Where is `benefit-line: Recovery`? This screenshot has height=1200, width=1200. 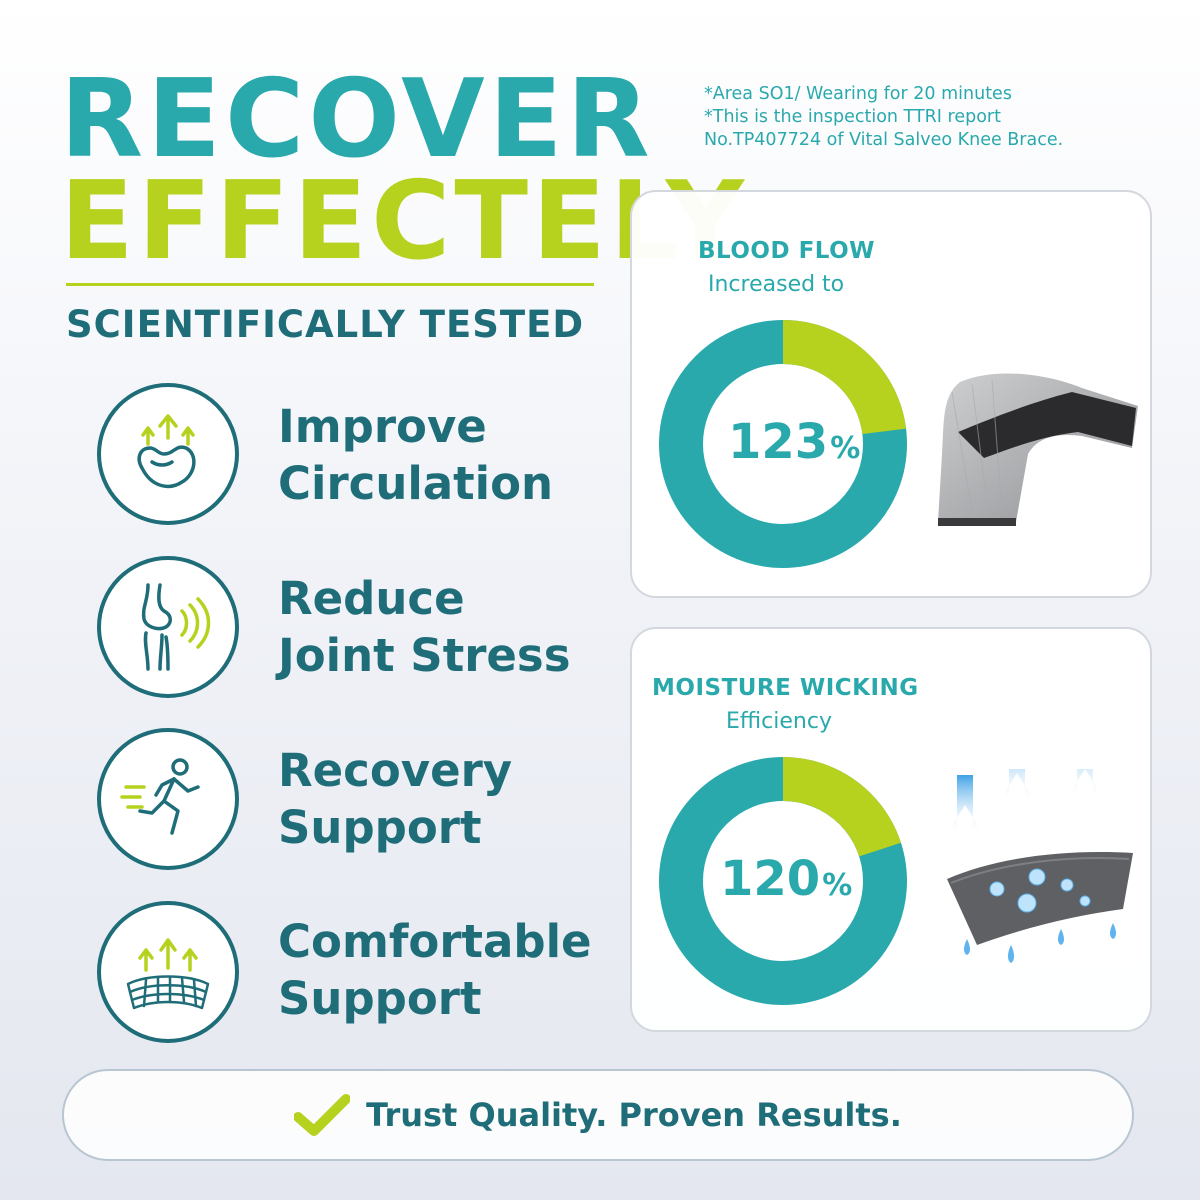 benefit-line: Recovery is located at coordinates (395, 770).